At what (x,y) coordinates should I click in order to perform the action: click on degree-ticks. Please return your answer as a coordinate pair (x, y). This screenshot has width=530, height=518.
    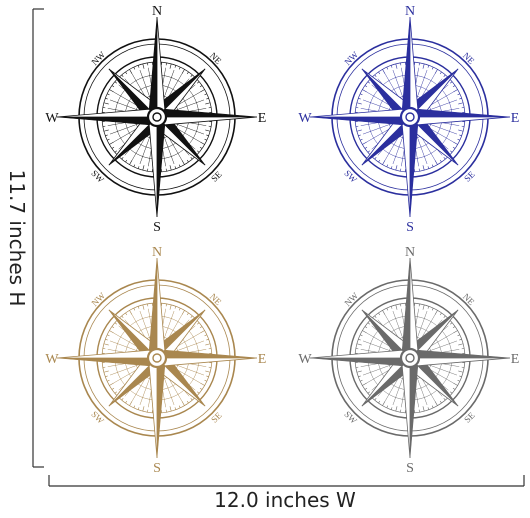
    Looking at the image, I should click on (410, 117).